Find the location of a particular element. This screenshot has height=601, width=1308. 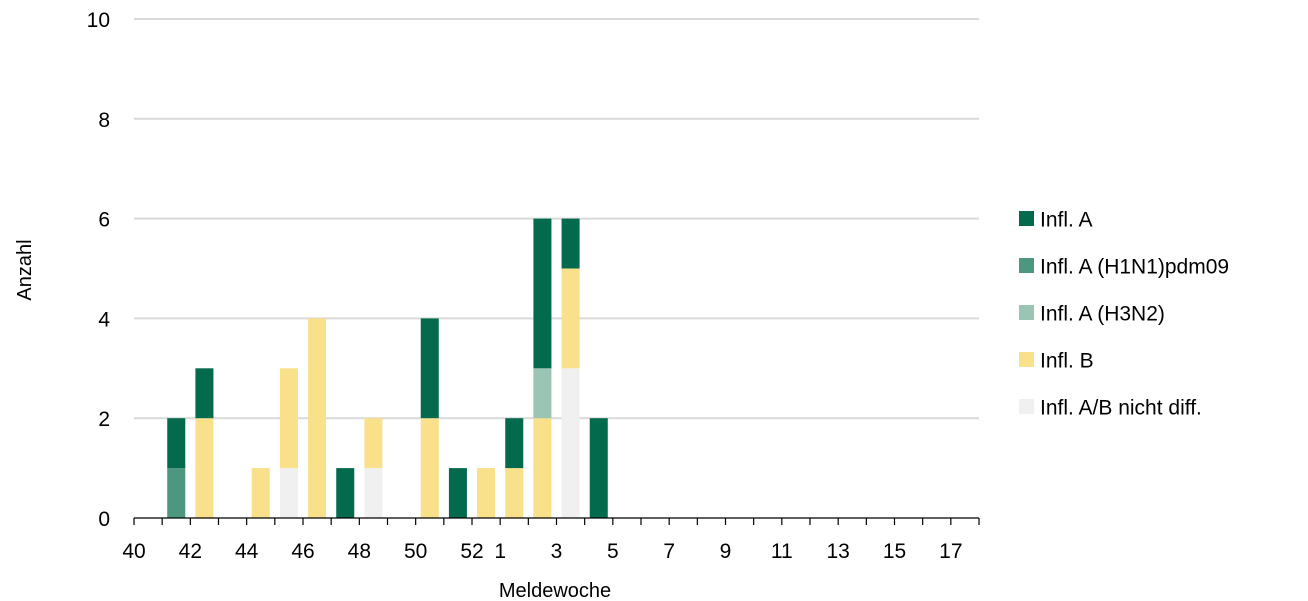

x-axis-tick-labels: 40 42 44 46 48 50 52 1 3 5 7 9 11 13 15 17 is located at coordinates (542, 551).